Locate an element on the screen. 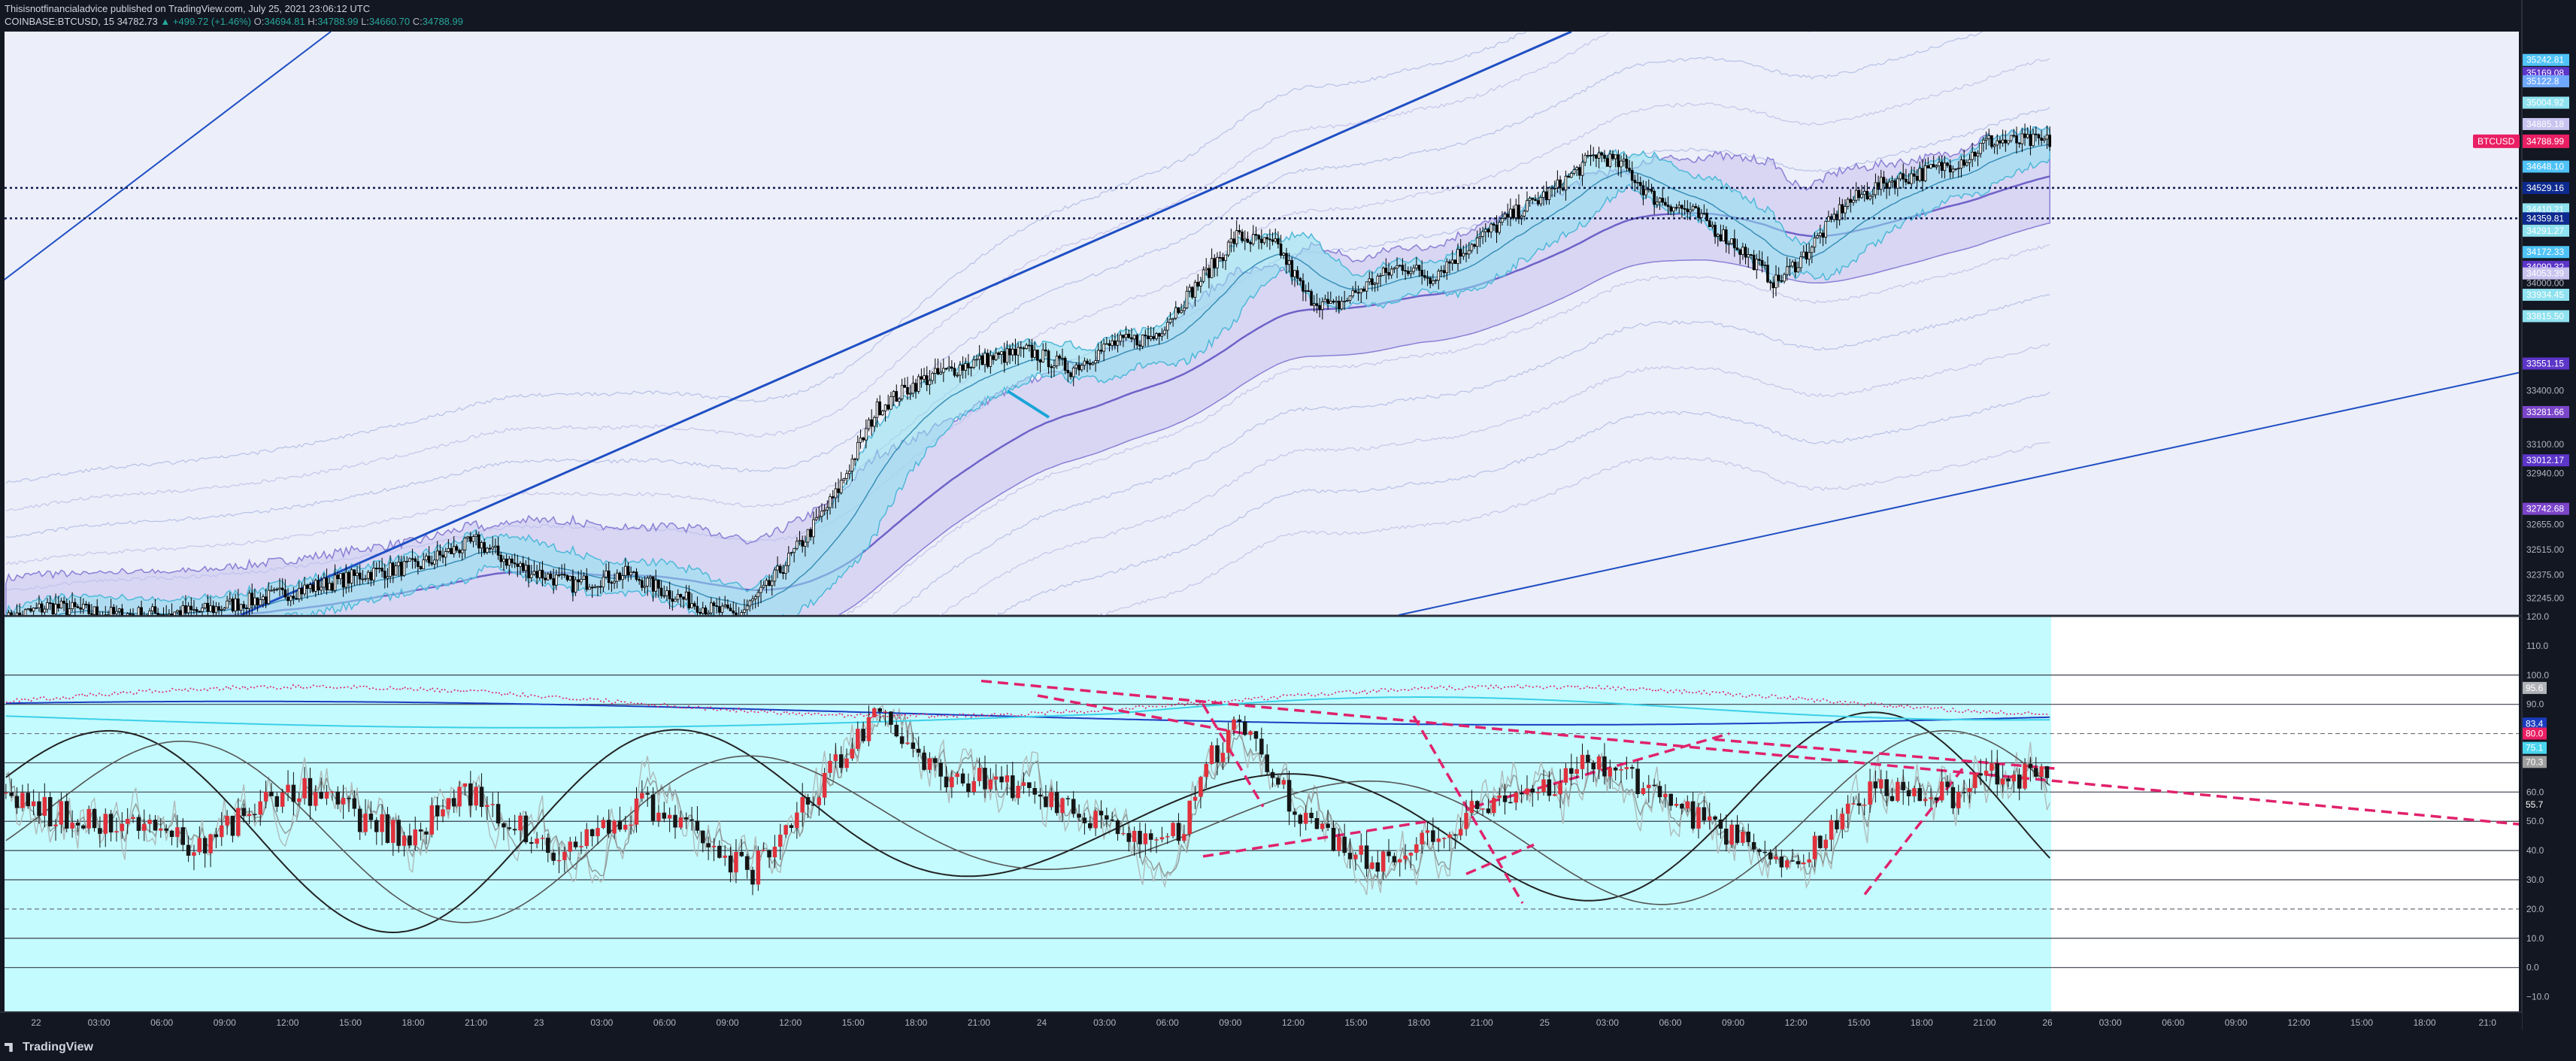 The height and width of the screenshot is (1061, 2576). oscillator-badge: 80.0 is located at coordinates (2535, 733).